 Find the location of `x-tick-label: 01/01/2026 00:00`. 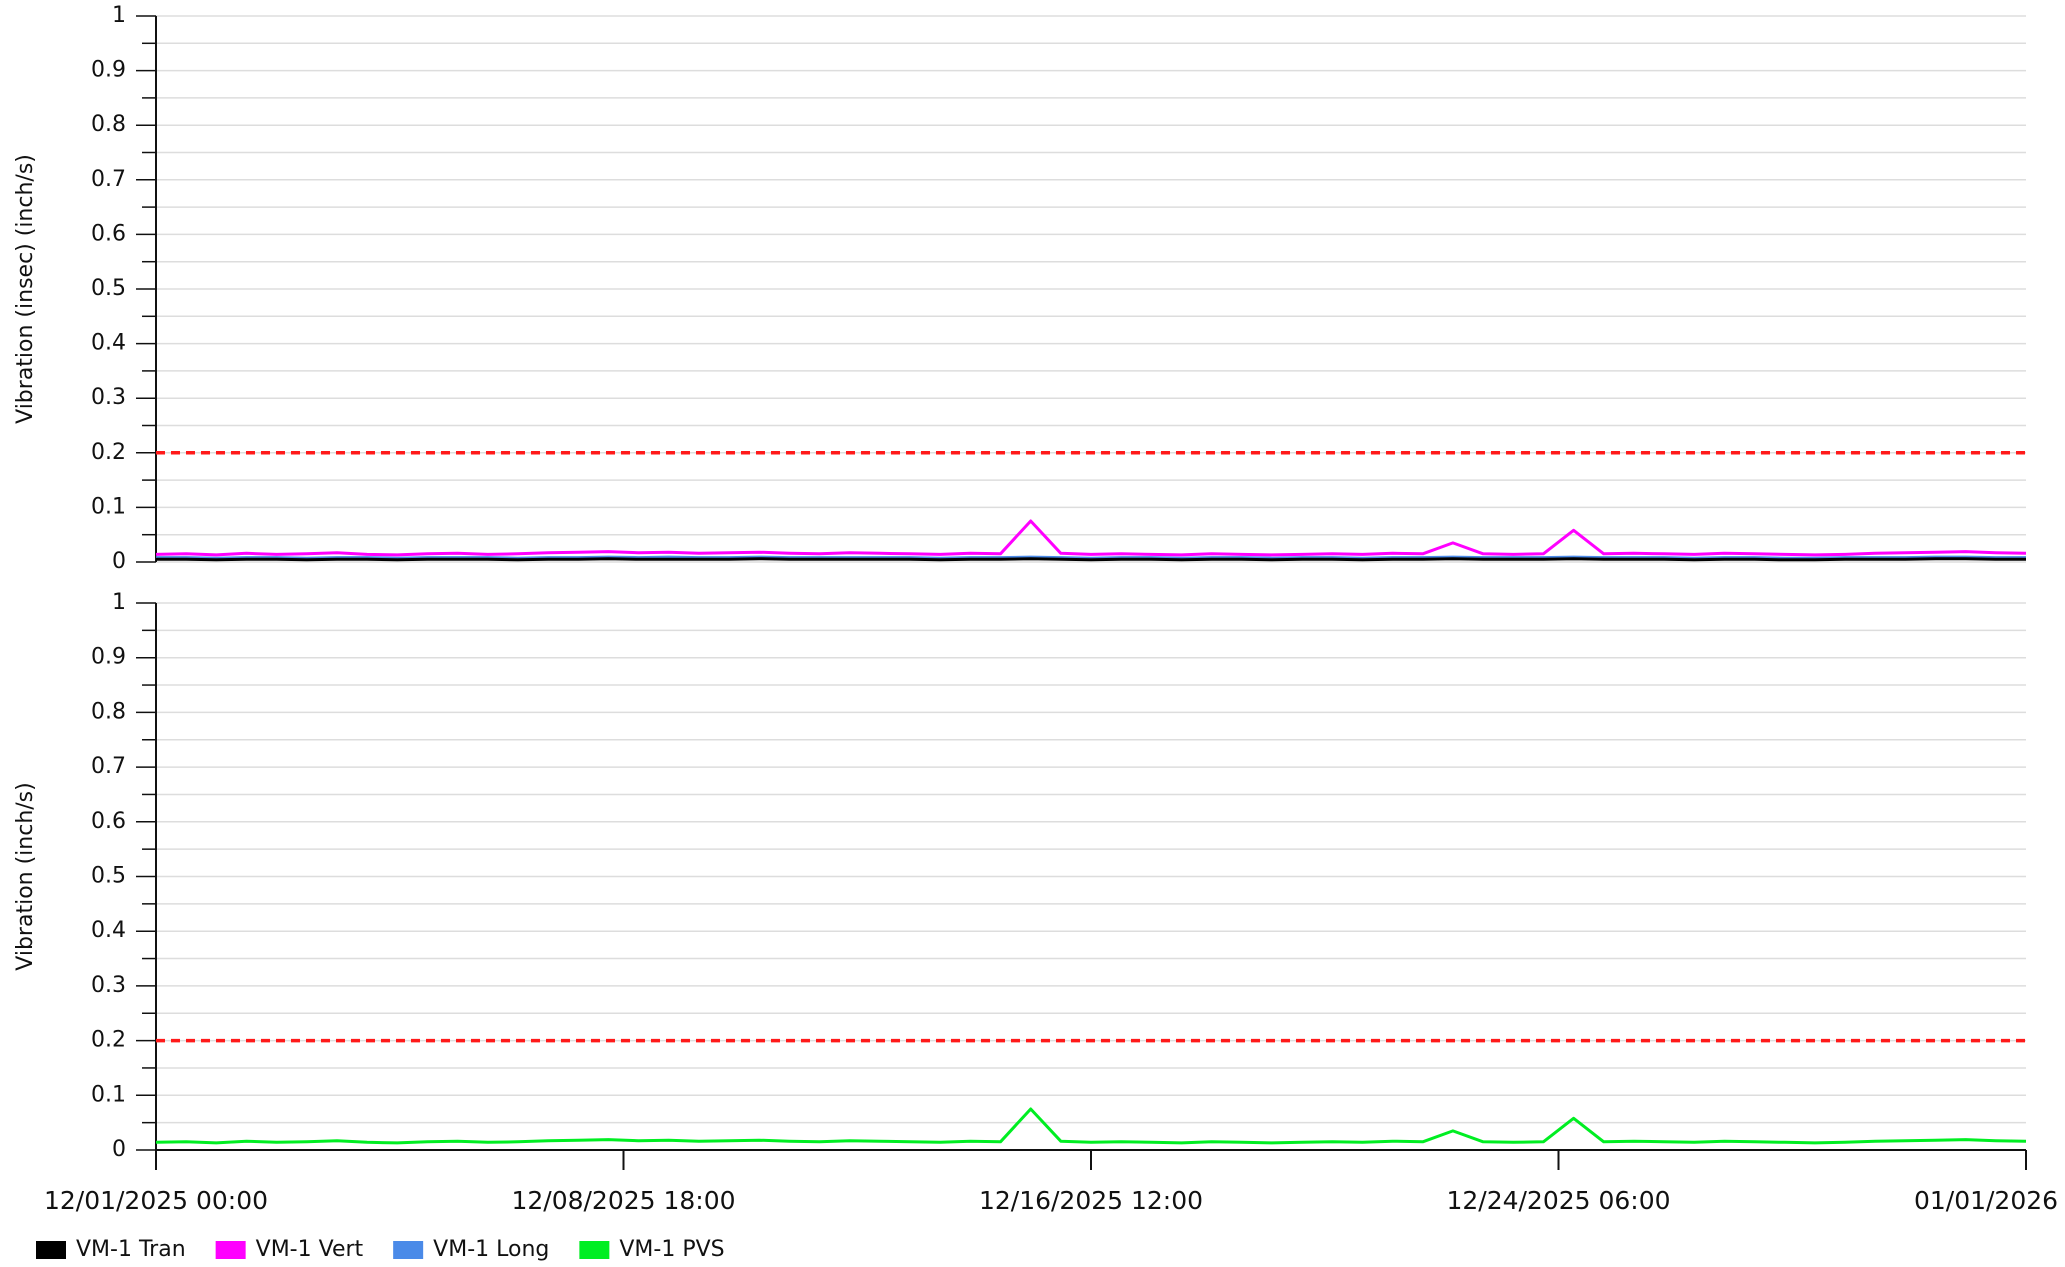

x-tick-label: 01/01/2026 00:00 is located at coordinates (1989, 1200).